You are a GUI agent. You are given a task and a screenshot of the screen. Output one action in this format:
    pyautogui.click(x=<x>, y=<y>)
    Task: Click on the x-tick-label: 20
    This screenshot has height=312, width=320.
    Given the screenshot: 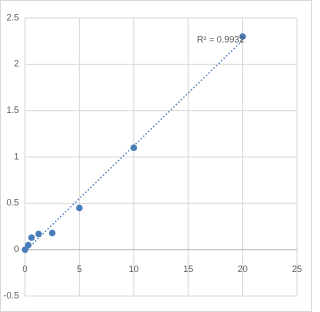 What is the action you would take?
    pyautogui.click(x=243, y=269)
    